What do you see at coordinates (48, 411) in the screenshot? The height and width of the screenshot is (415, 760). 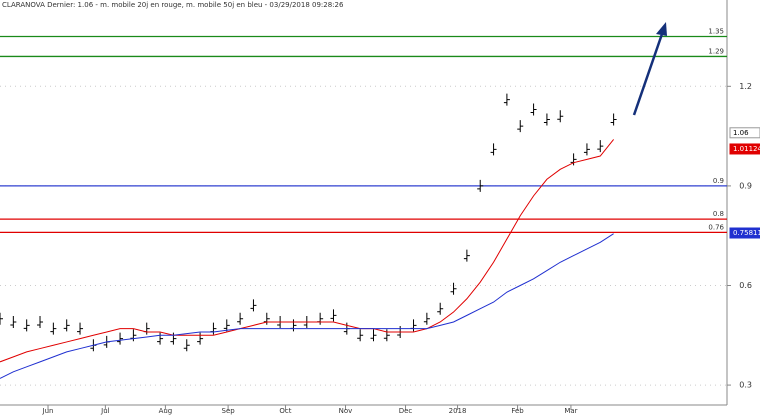 I see `x-tick-label: Jun` at bounding box center [48, 411].